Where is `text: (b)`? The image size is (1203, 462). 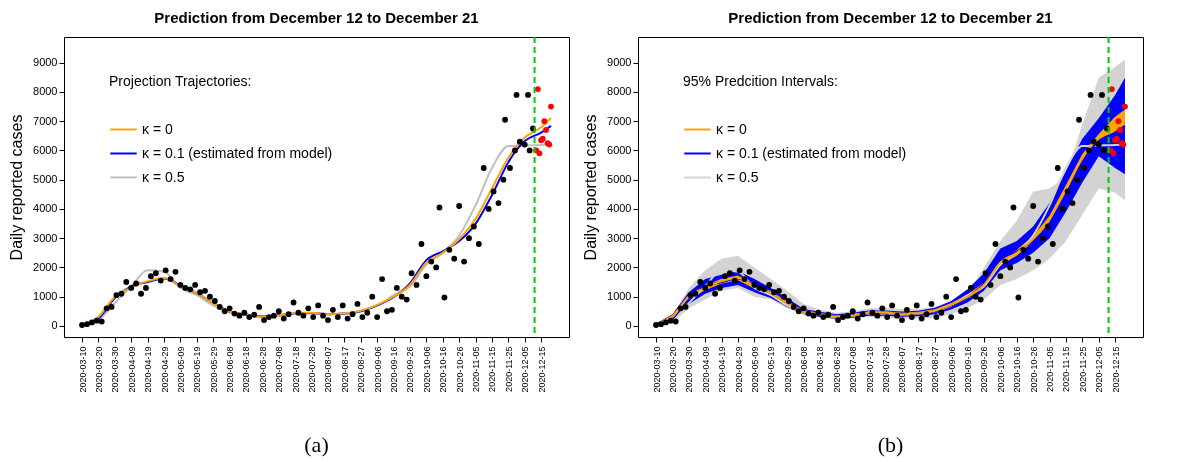
text: (b) is located at coordinates (890, 444).